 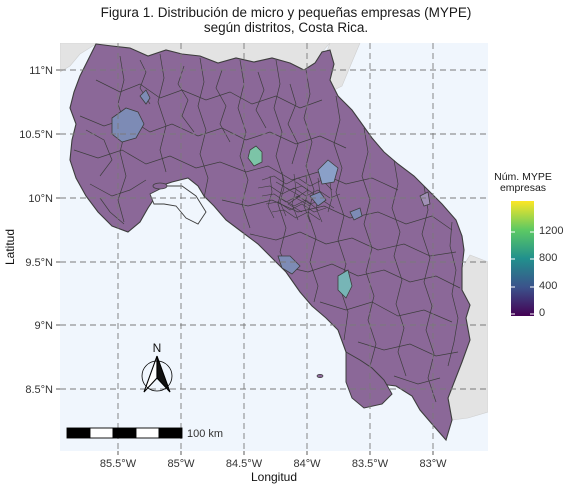 What do you see at coordinates (145, 97) in the screenshot?
I see `district-highlight-northern` at bounding box center [145, 97].